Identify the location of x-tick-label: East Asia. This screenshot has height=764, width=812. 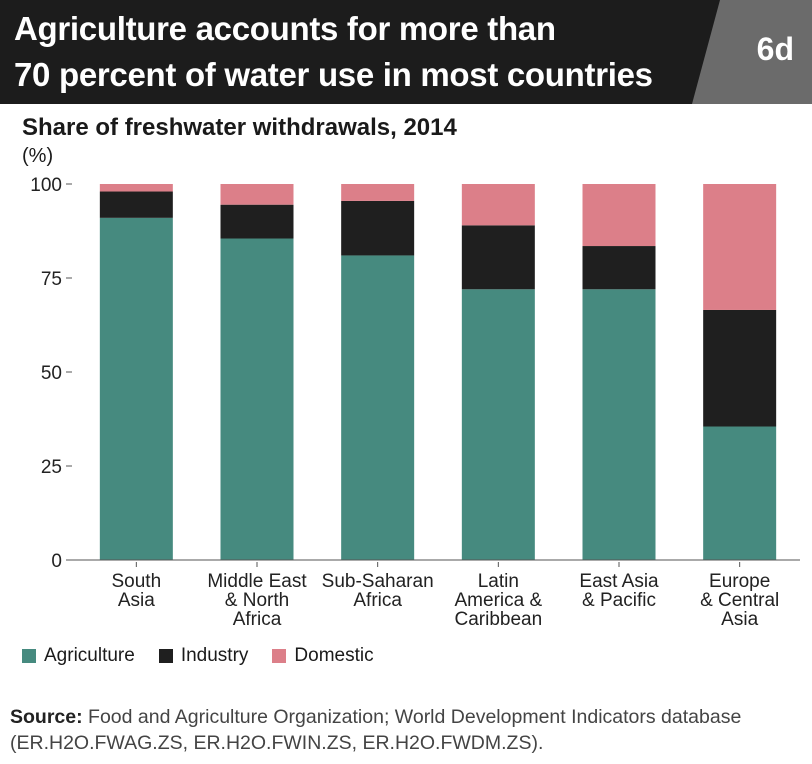
(619, 581).